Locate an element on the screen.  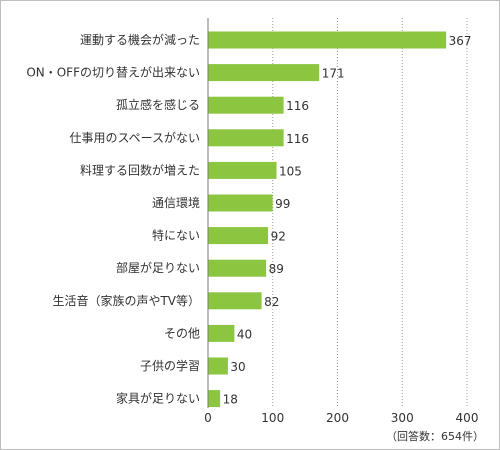
category-label: 家具が足りない is located at coordinates (158, 398).